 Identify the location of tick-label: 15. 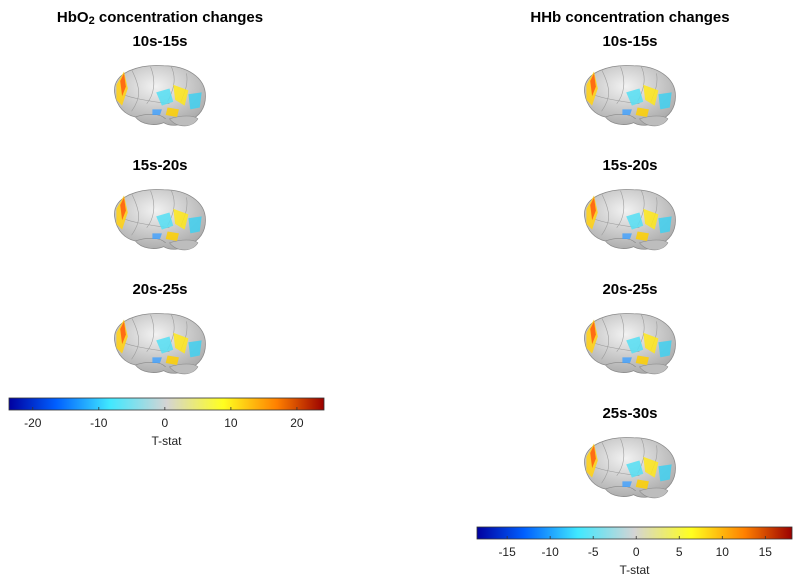
(766, 552).